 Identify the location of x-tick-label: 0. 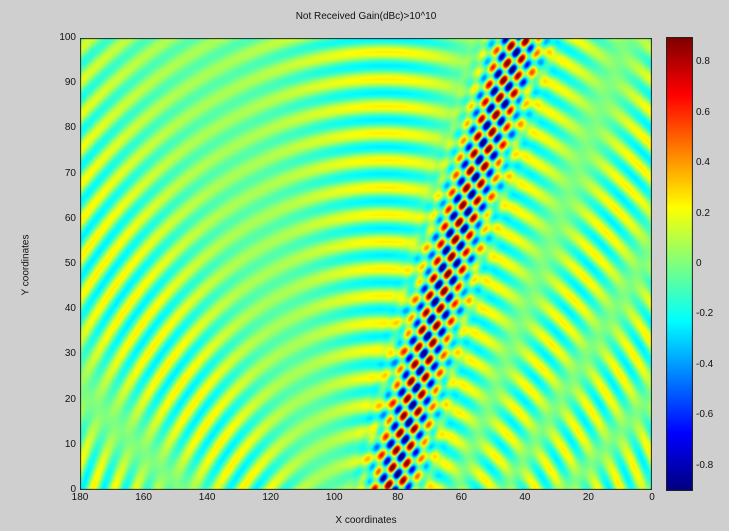
(652, 497).